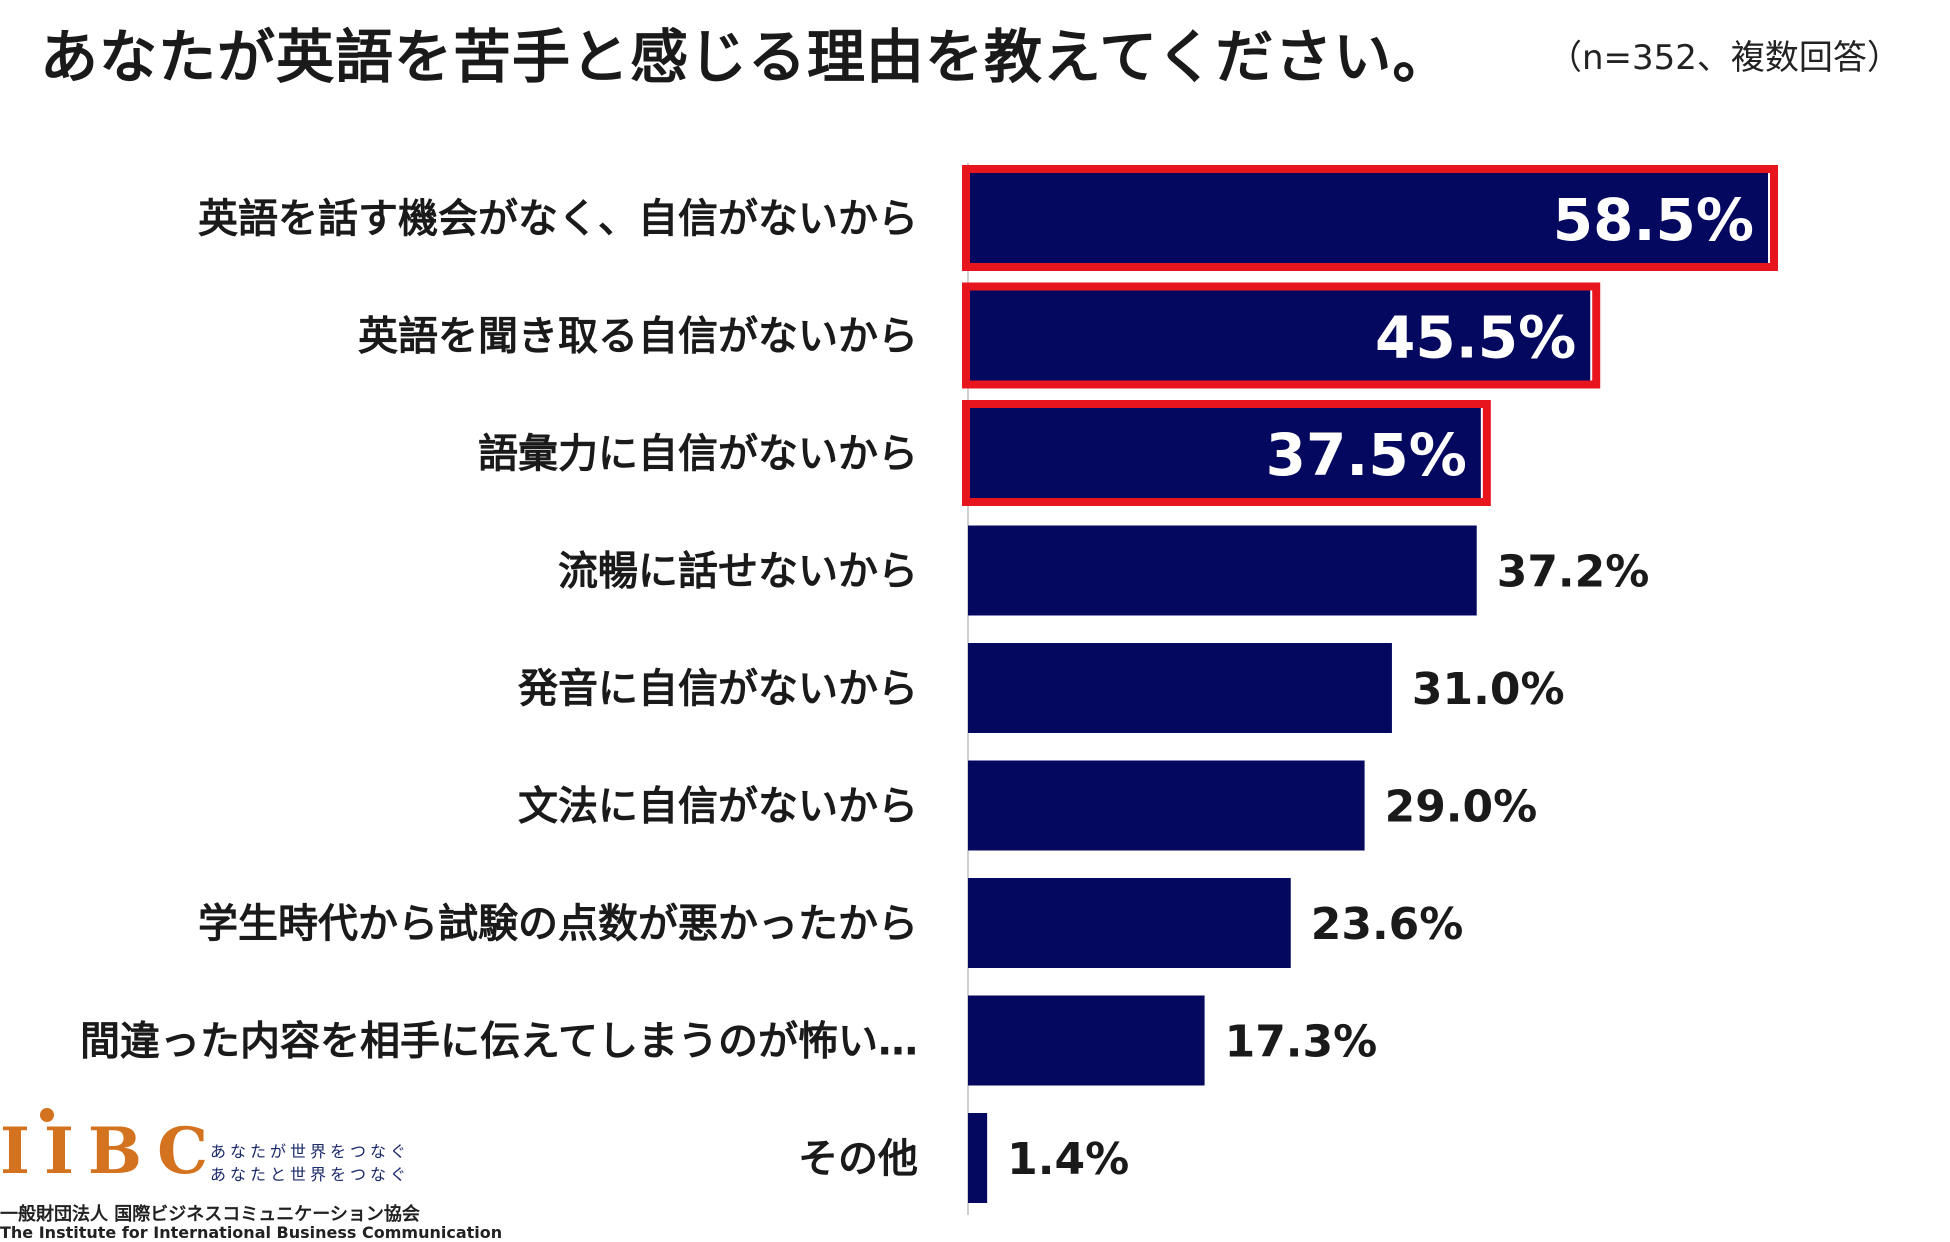 This screenshot has width=1950, height=1242. What do you see at coordinates (638, 337) in the screenshot?
I see `category-label: 英語を聞き取る自信がないから` at bounding box center [638, 337].